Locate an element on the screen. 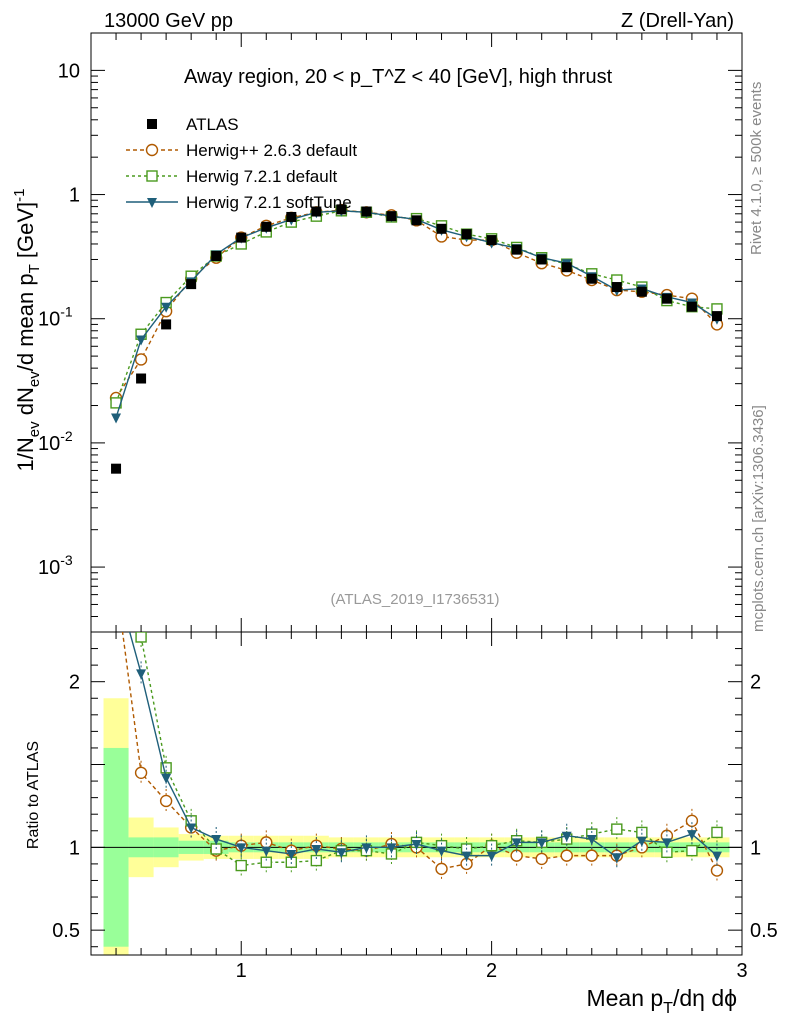 This screenshot has width=786, height=1024. ratio-tick-label: 2 is located at coordinates (74, 683).